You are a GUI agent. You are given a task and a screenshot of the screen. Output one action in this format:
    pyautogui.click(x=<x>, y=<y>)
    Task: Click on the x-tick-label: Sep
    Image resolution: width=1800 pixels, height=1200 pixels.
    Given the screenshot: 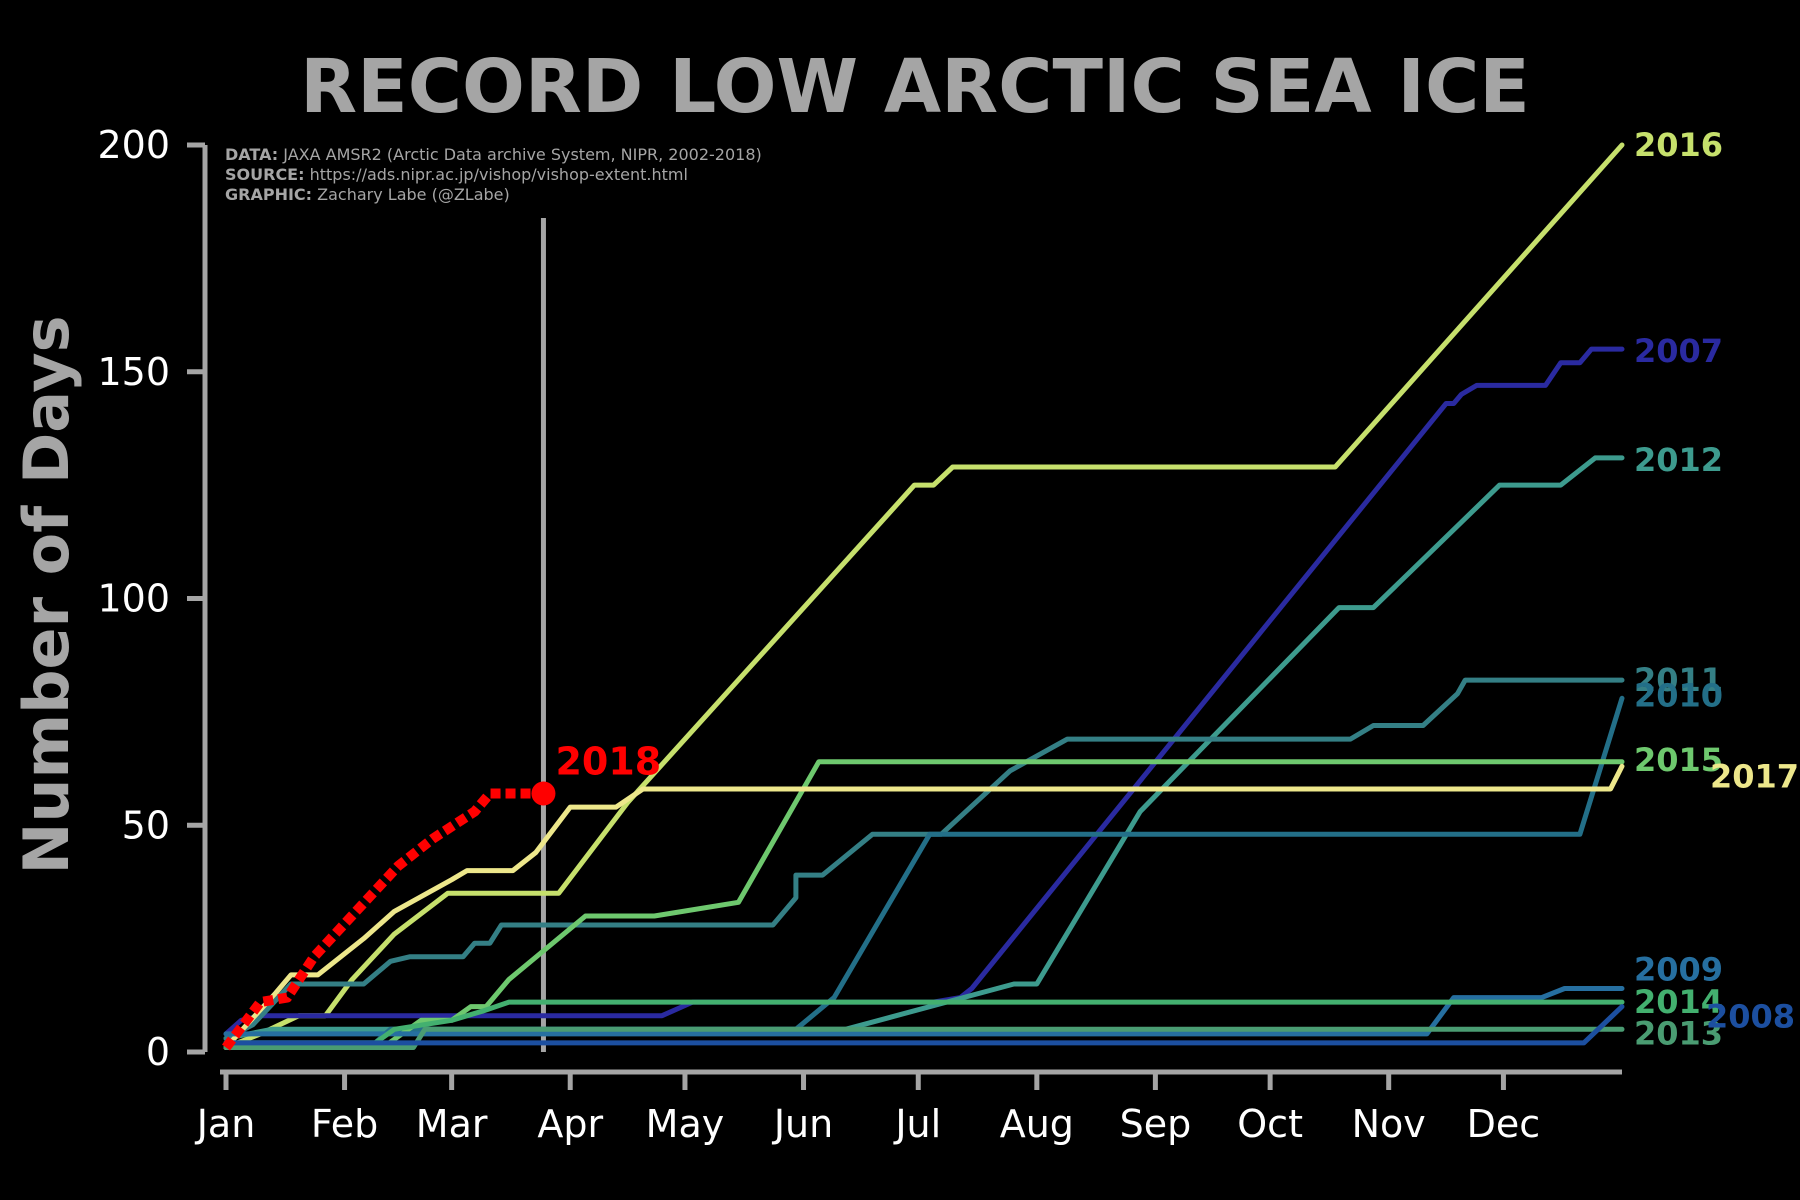 What is the action you would take?
    pyautogui.click(x=1156, y=1124)
    